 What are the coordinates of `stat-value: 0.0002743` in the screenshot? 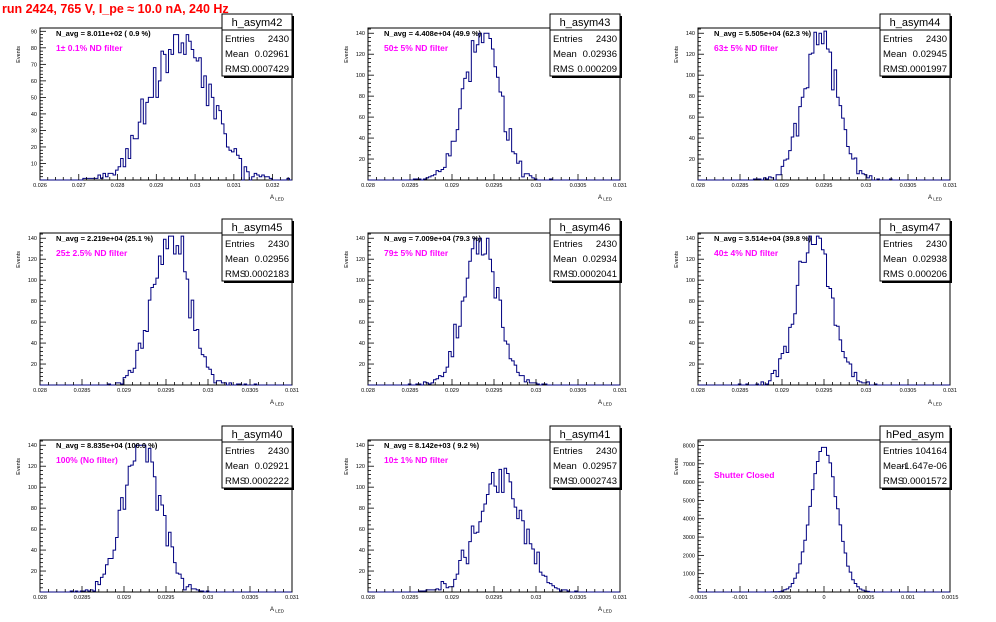 It's located at (594, 481).